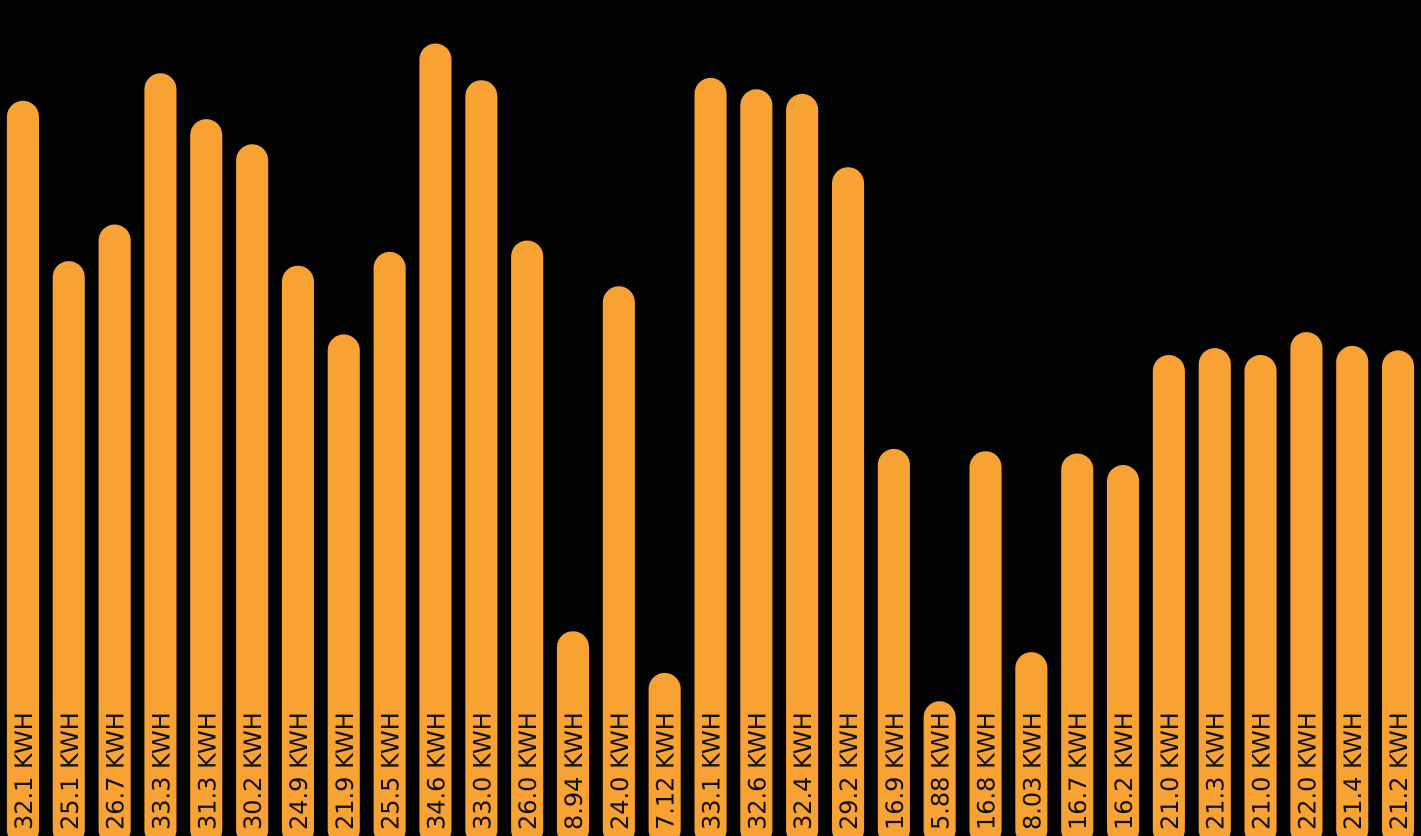 This screenshot has height=836, width=1421. What do you see at coordinates (757, 771) in the screenshot?
I see `bar-label-17: 32.6 KWH` at bounding box center [757, 771].